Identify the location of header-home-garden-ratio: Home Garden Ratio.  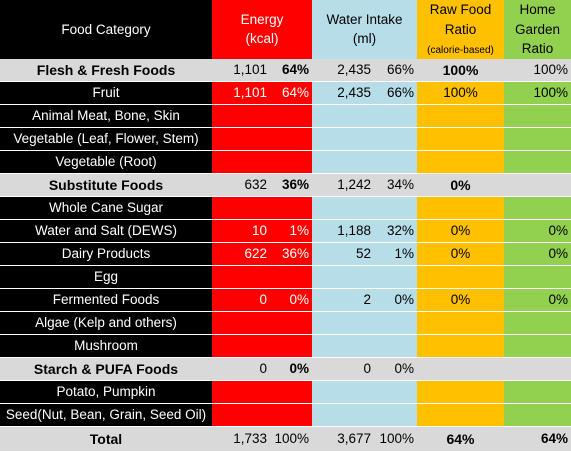
(537, 29).